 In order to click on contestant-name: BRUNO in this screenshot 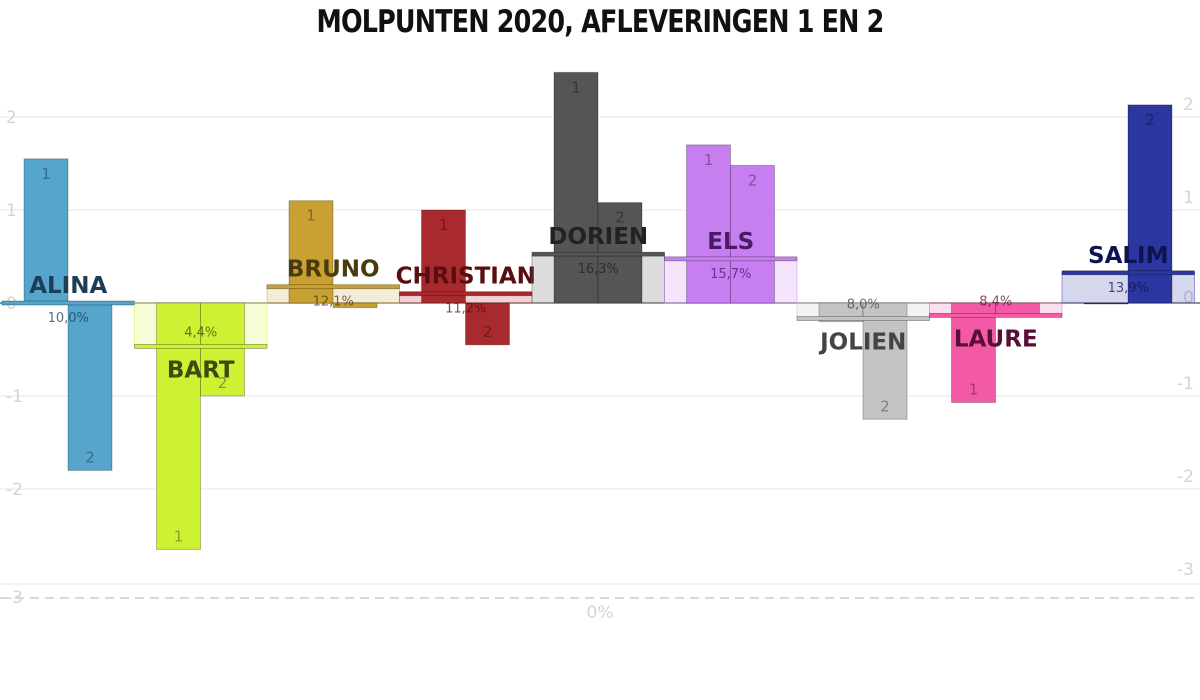, I will do `click(333, 270)`.